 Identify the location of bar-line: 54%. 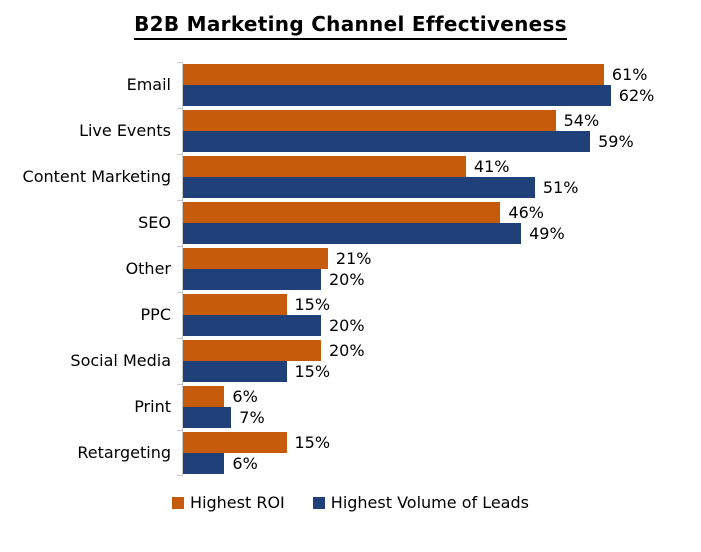
(442, 120).